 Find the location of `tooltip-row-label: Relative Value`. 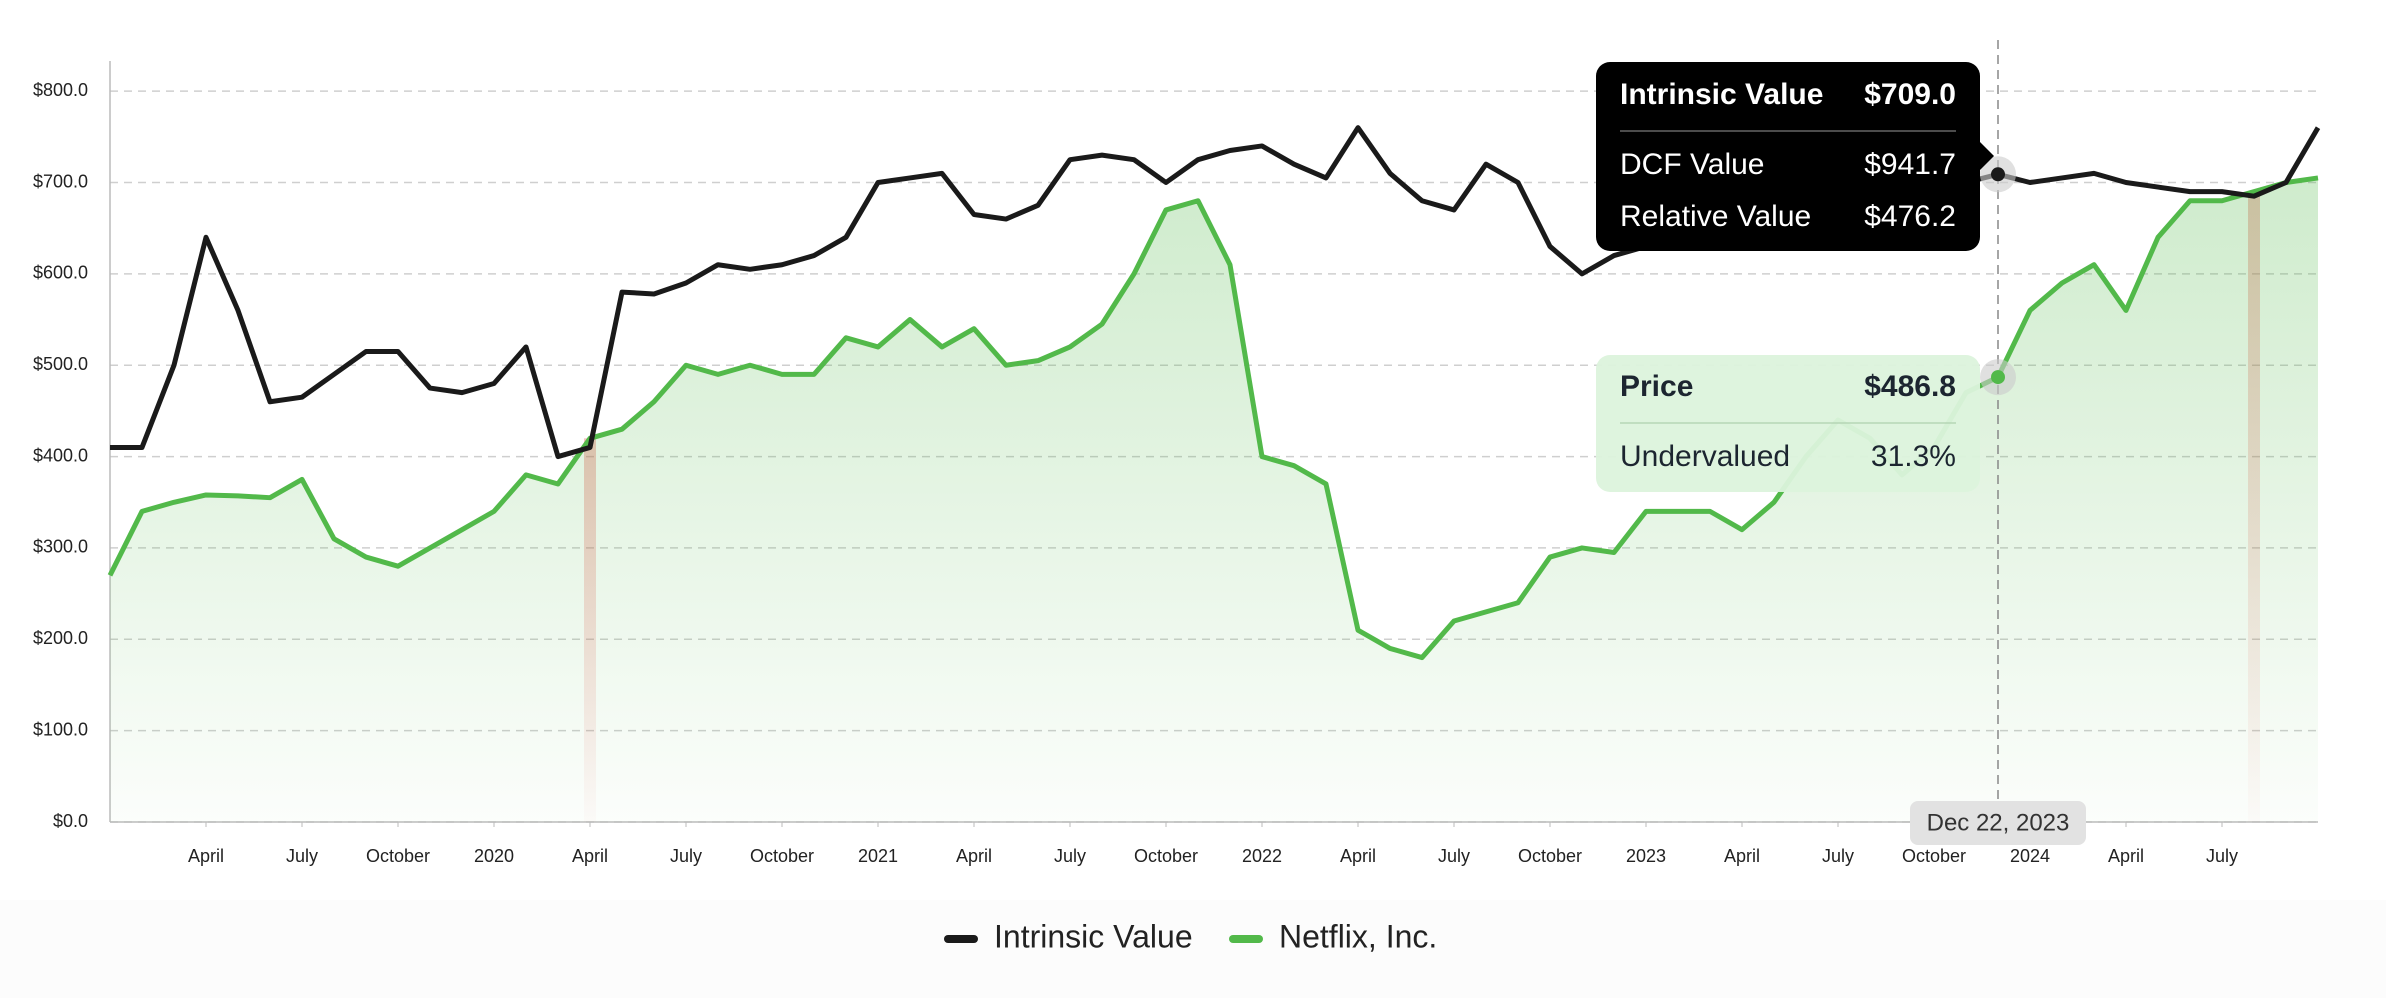

tooltip-row-label: Relative Value is located at coordinates (1715, 216).